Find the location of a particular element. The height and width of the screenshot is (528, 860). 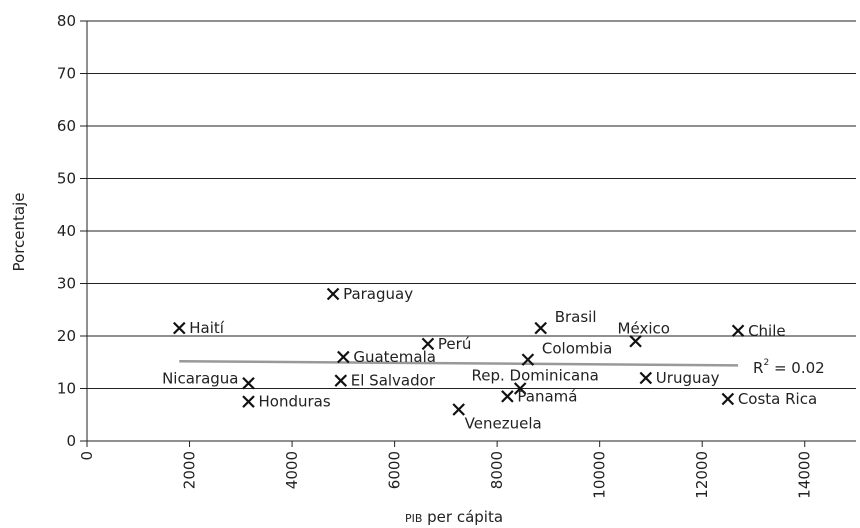

x-tick-label-2000: 2000 is located at coordinates (190, 470).